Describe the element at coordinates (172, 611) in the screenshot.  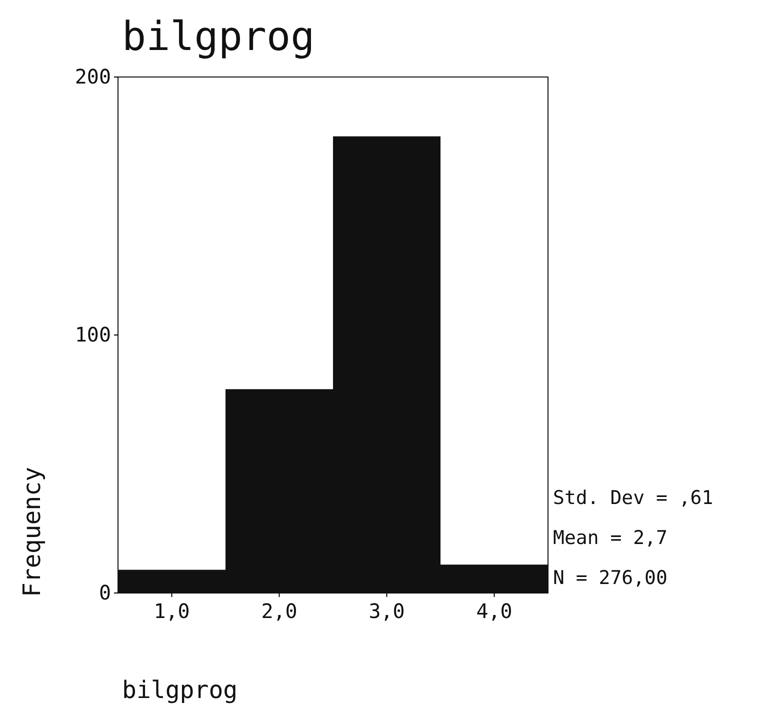
I see `x-tick-label: 1,0` at that location.